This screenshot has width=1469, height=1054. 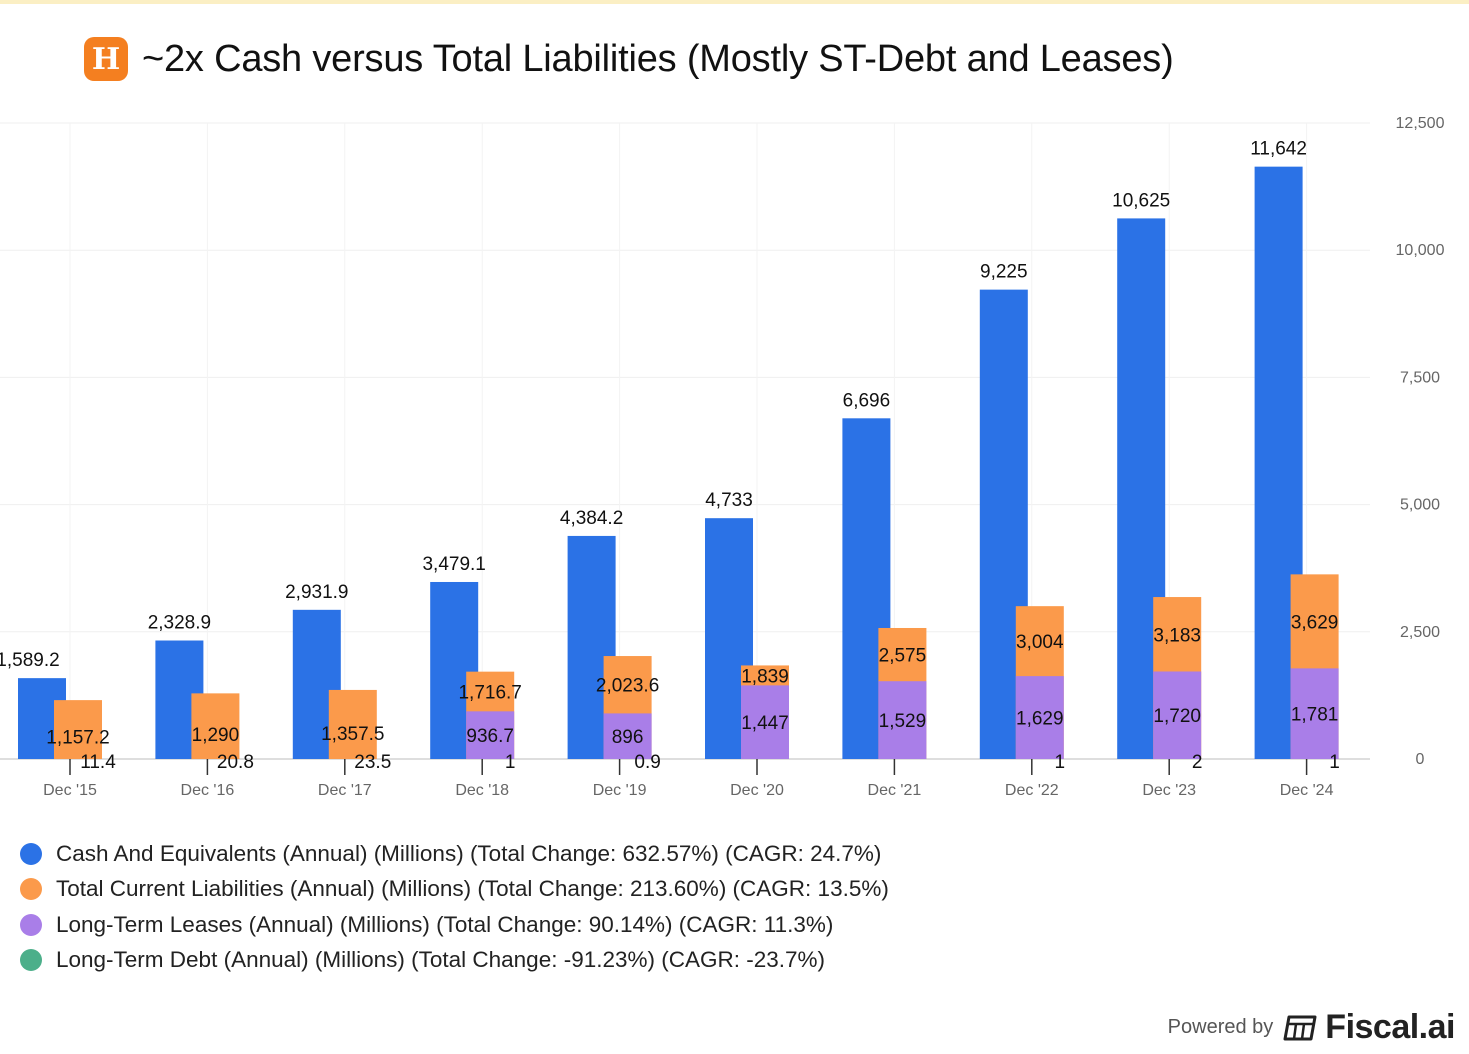 I want to click on brand-name: Fiscal.ai, so click(x=1390, y=1027).